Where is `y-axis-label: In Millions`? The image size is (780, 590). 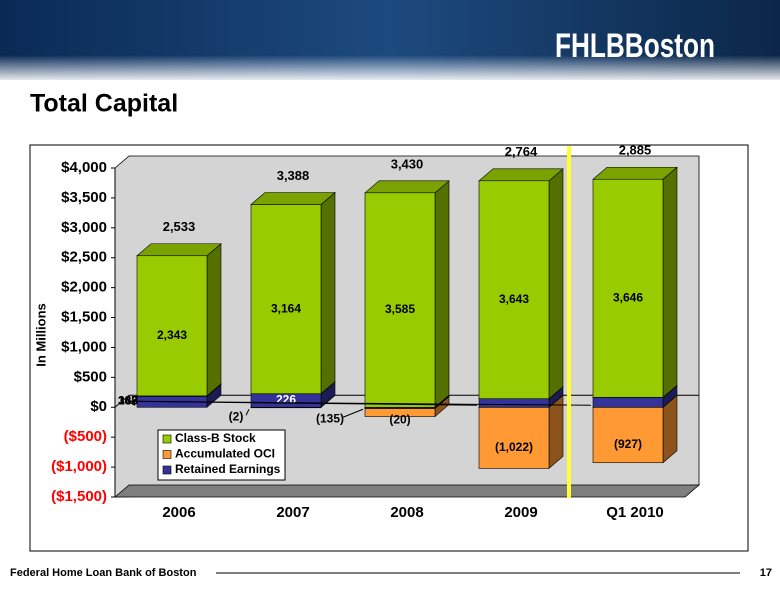
y-axis-label: In Millions is located at coordinates (40, 335).